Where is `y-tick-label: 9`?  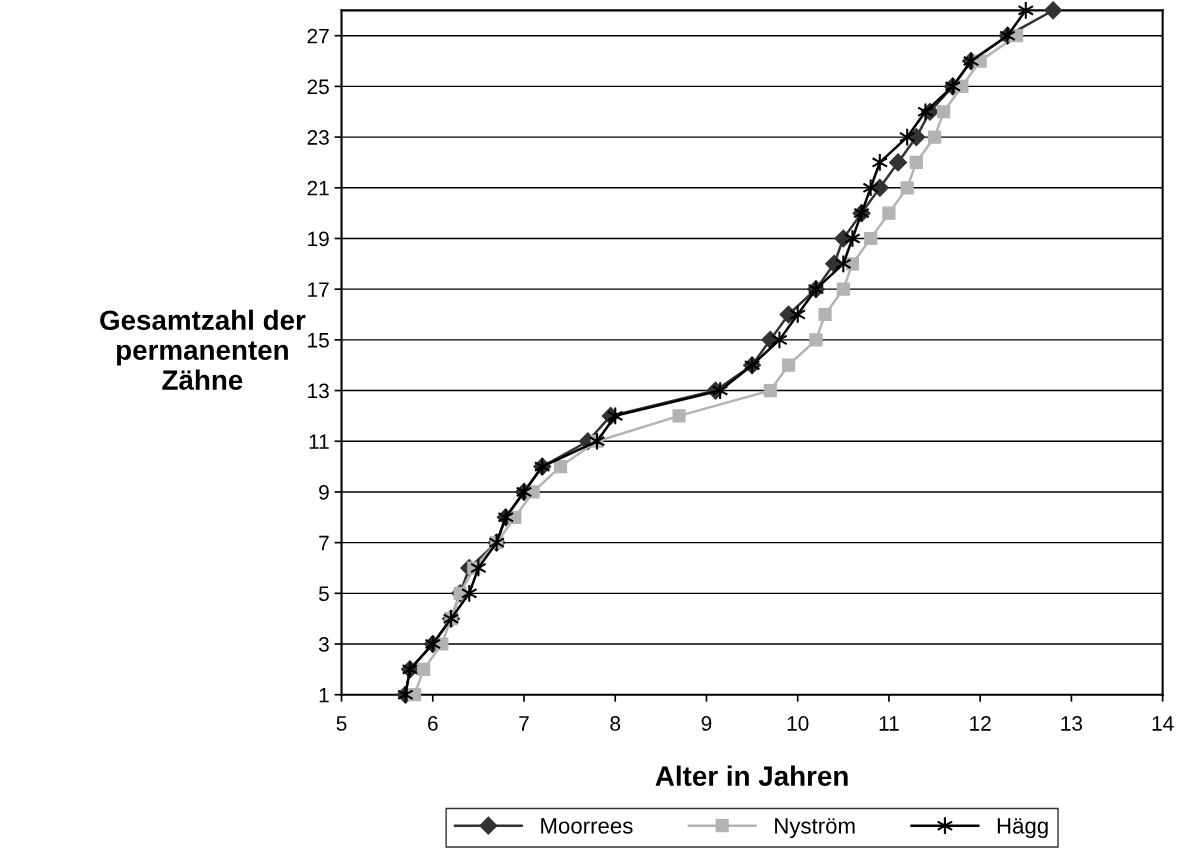
y-tick-label: 9 is located at coordinates (324, 492).